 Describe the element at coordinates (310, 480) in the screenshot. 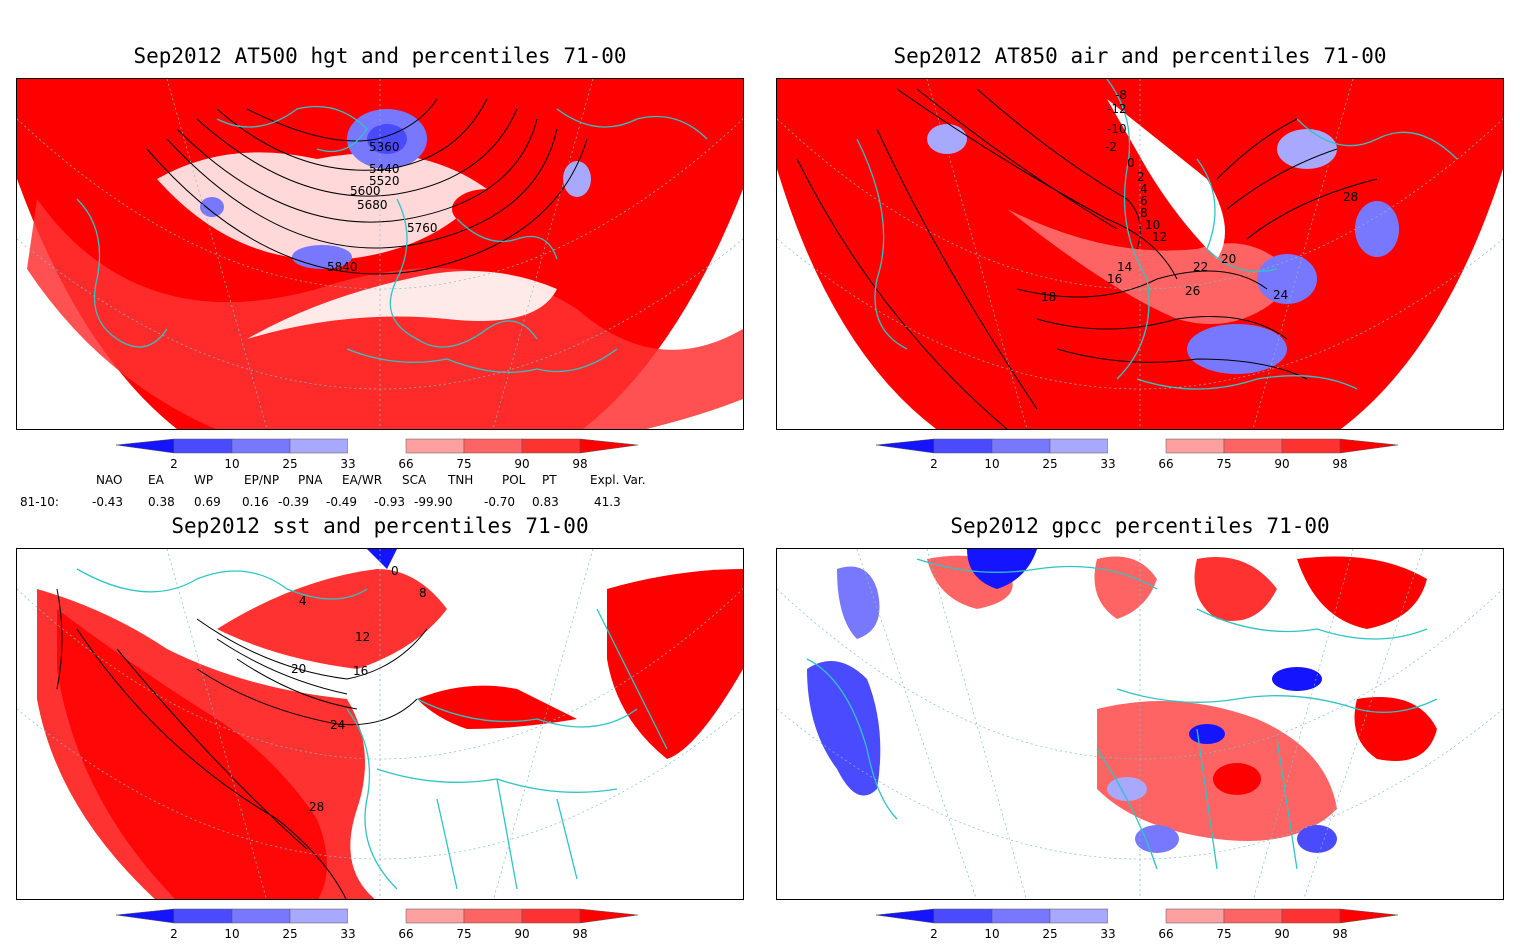

I see `index-header: PNA` at that location.